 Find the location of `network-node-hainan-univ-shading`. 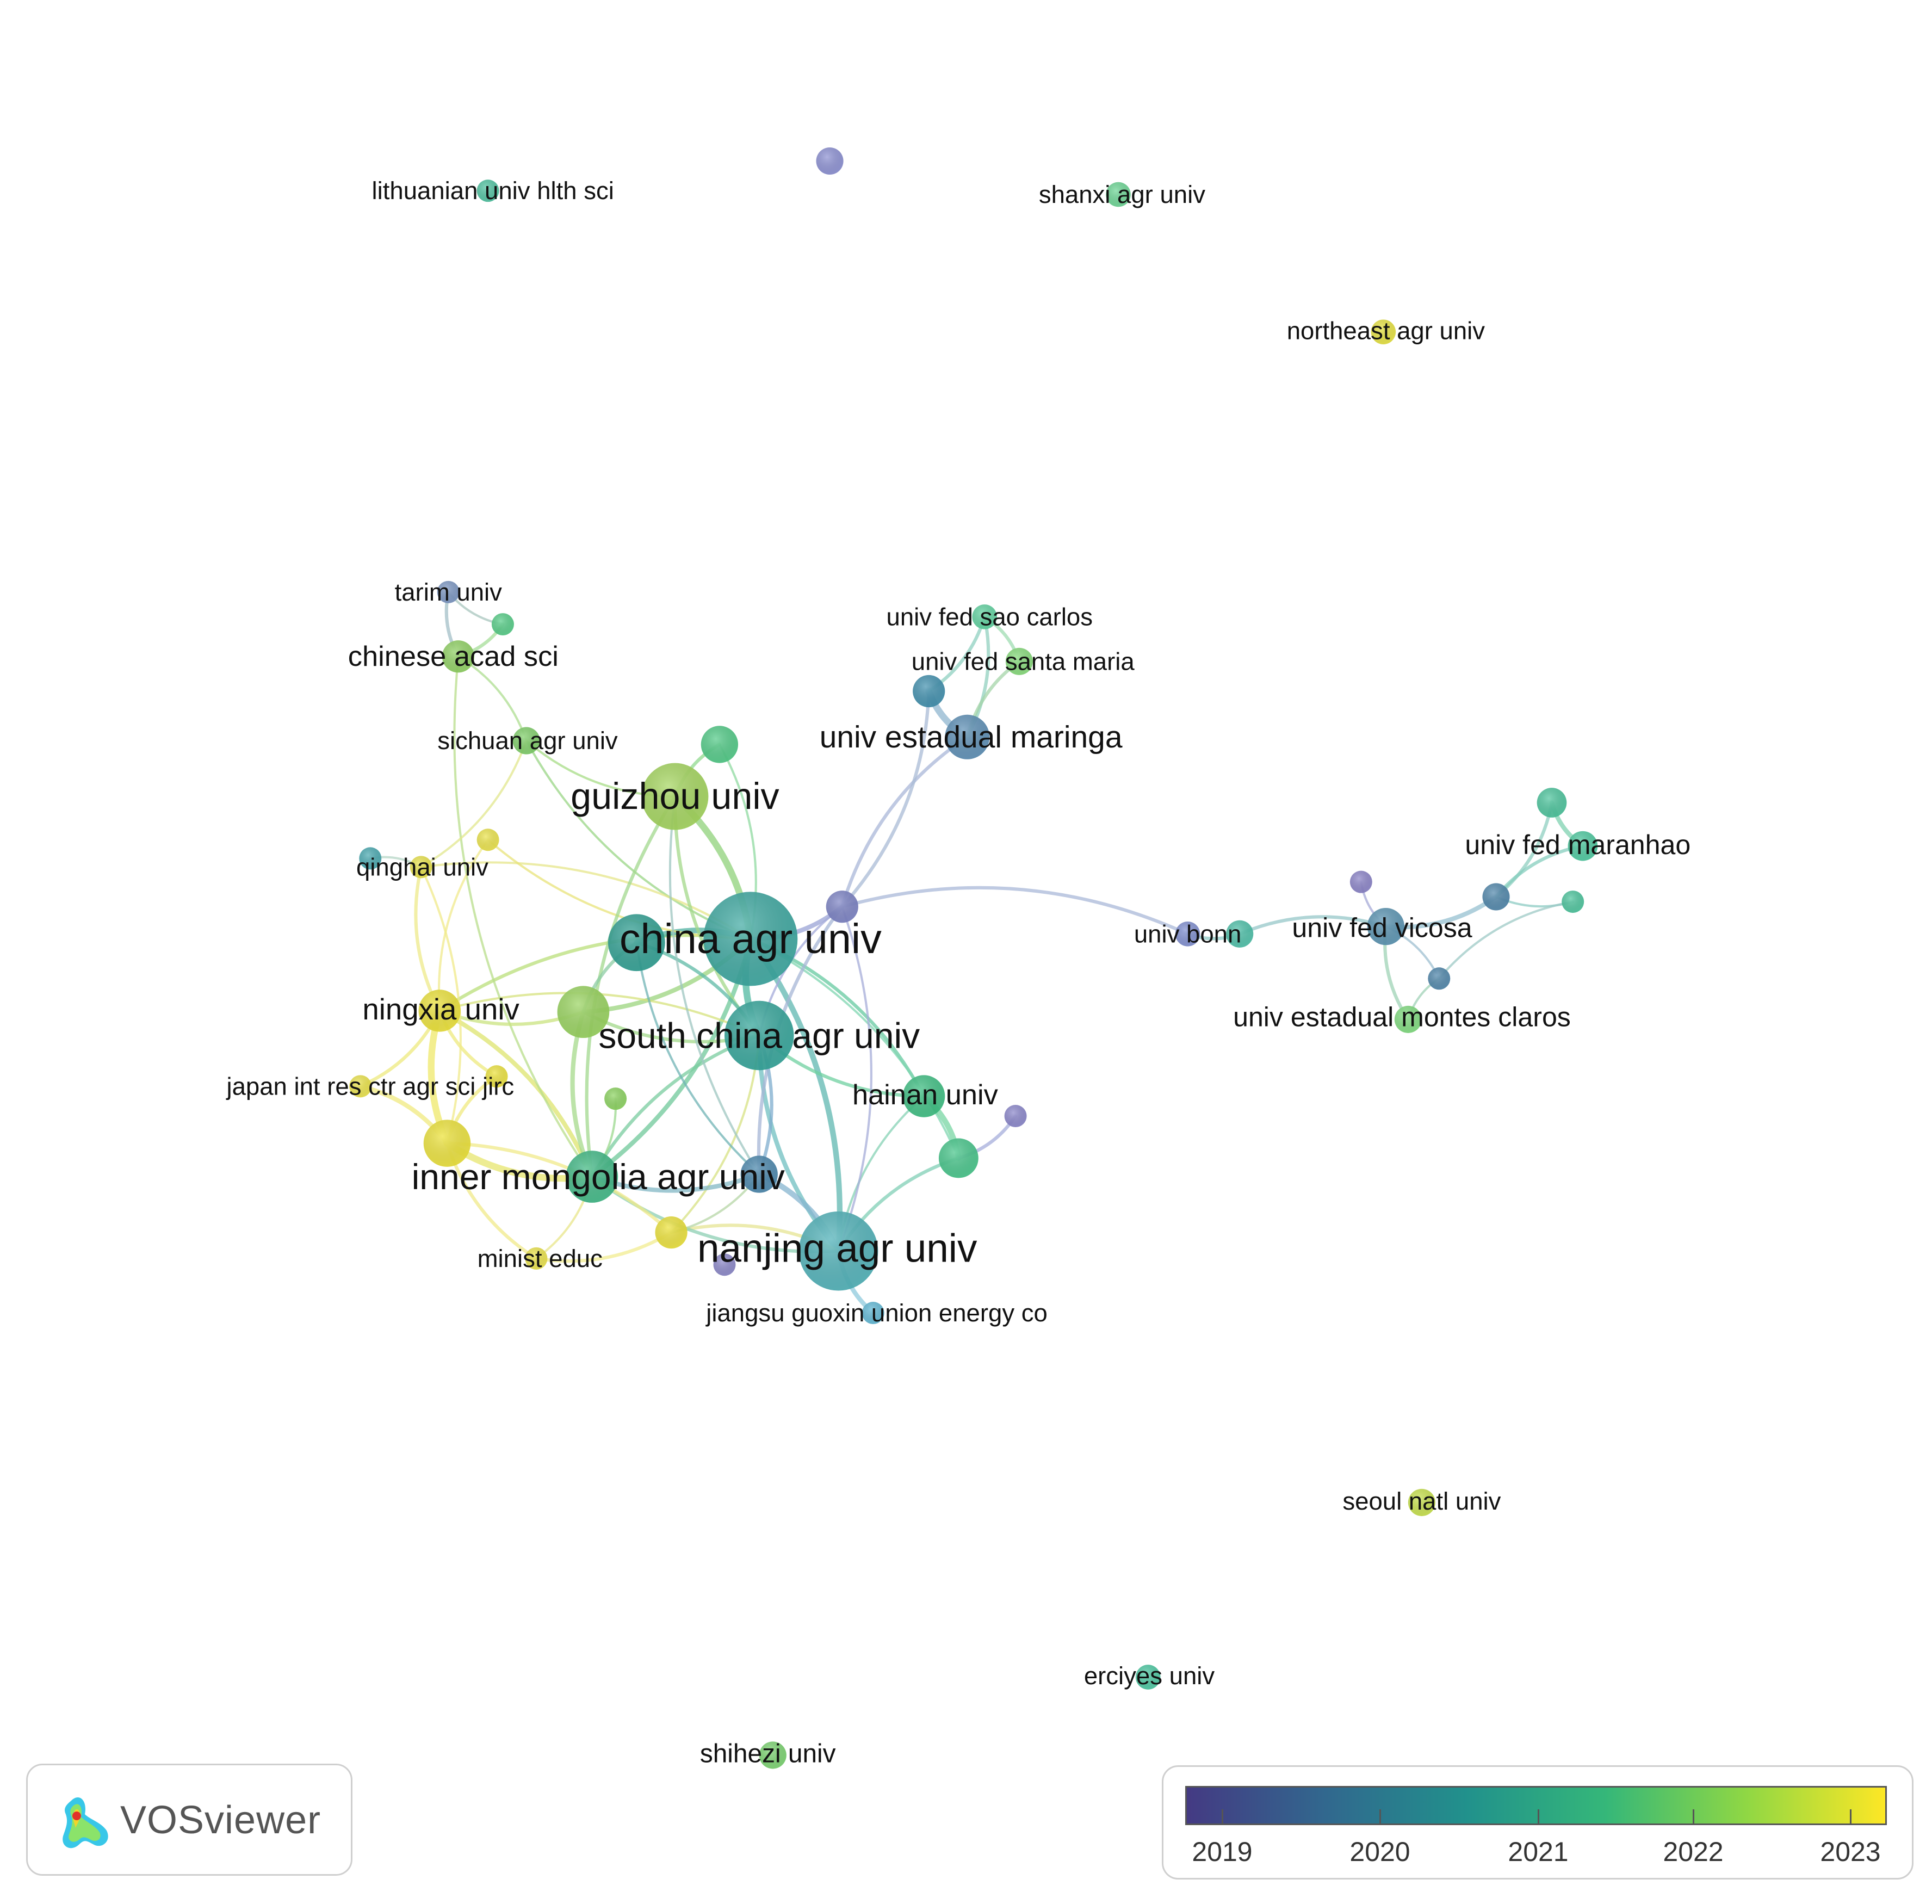

network-node-hainan-univ-shading is located at coordinates (924, 1096).